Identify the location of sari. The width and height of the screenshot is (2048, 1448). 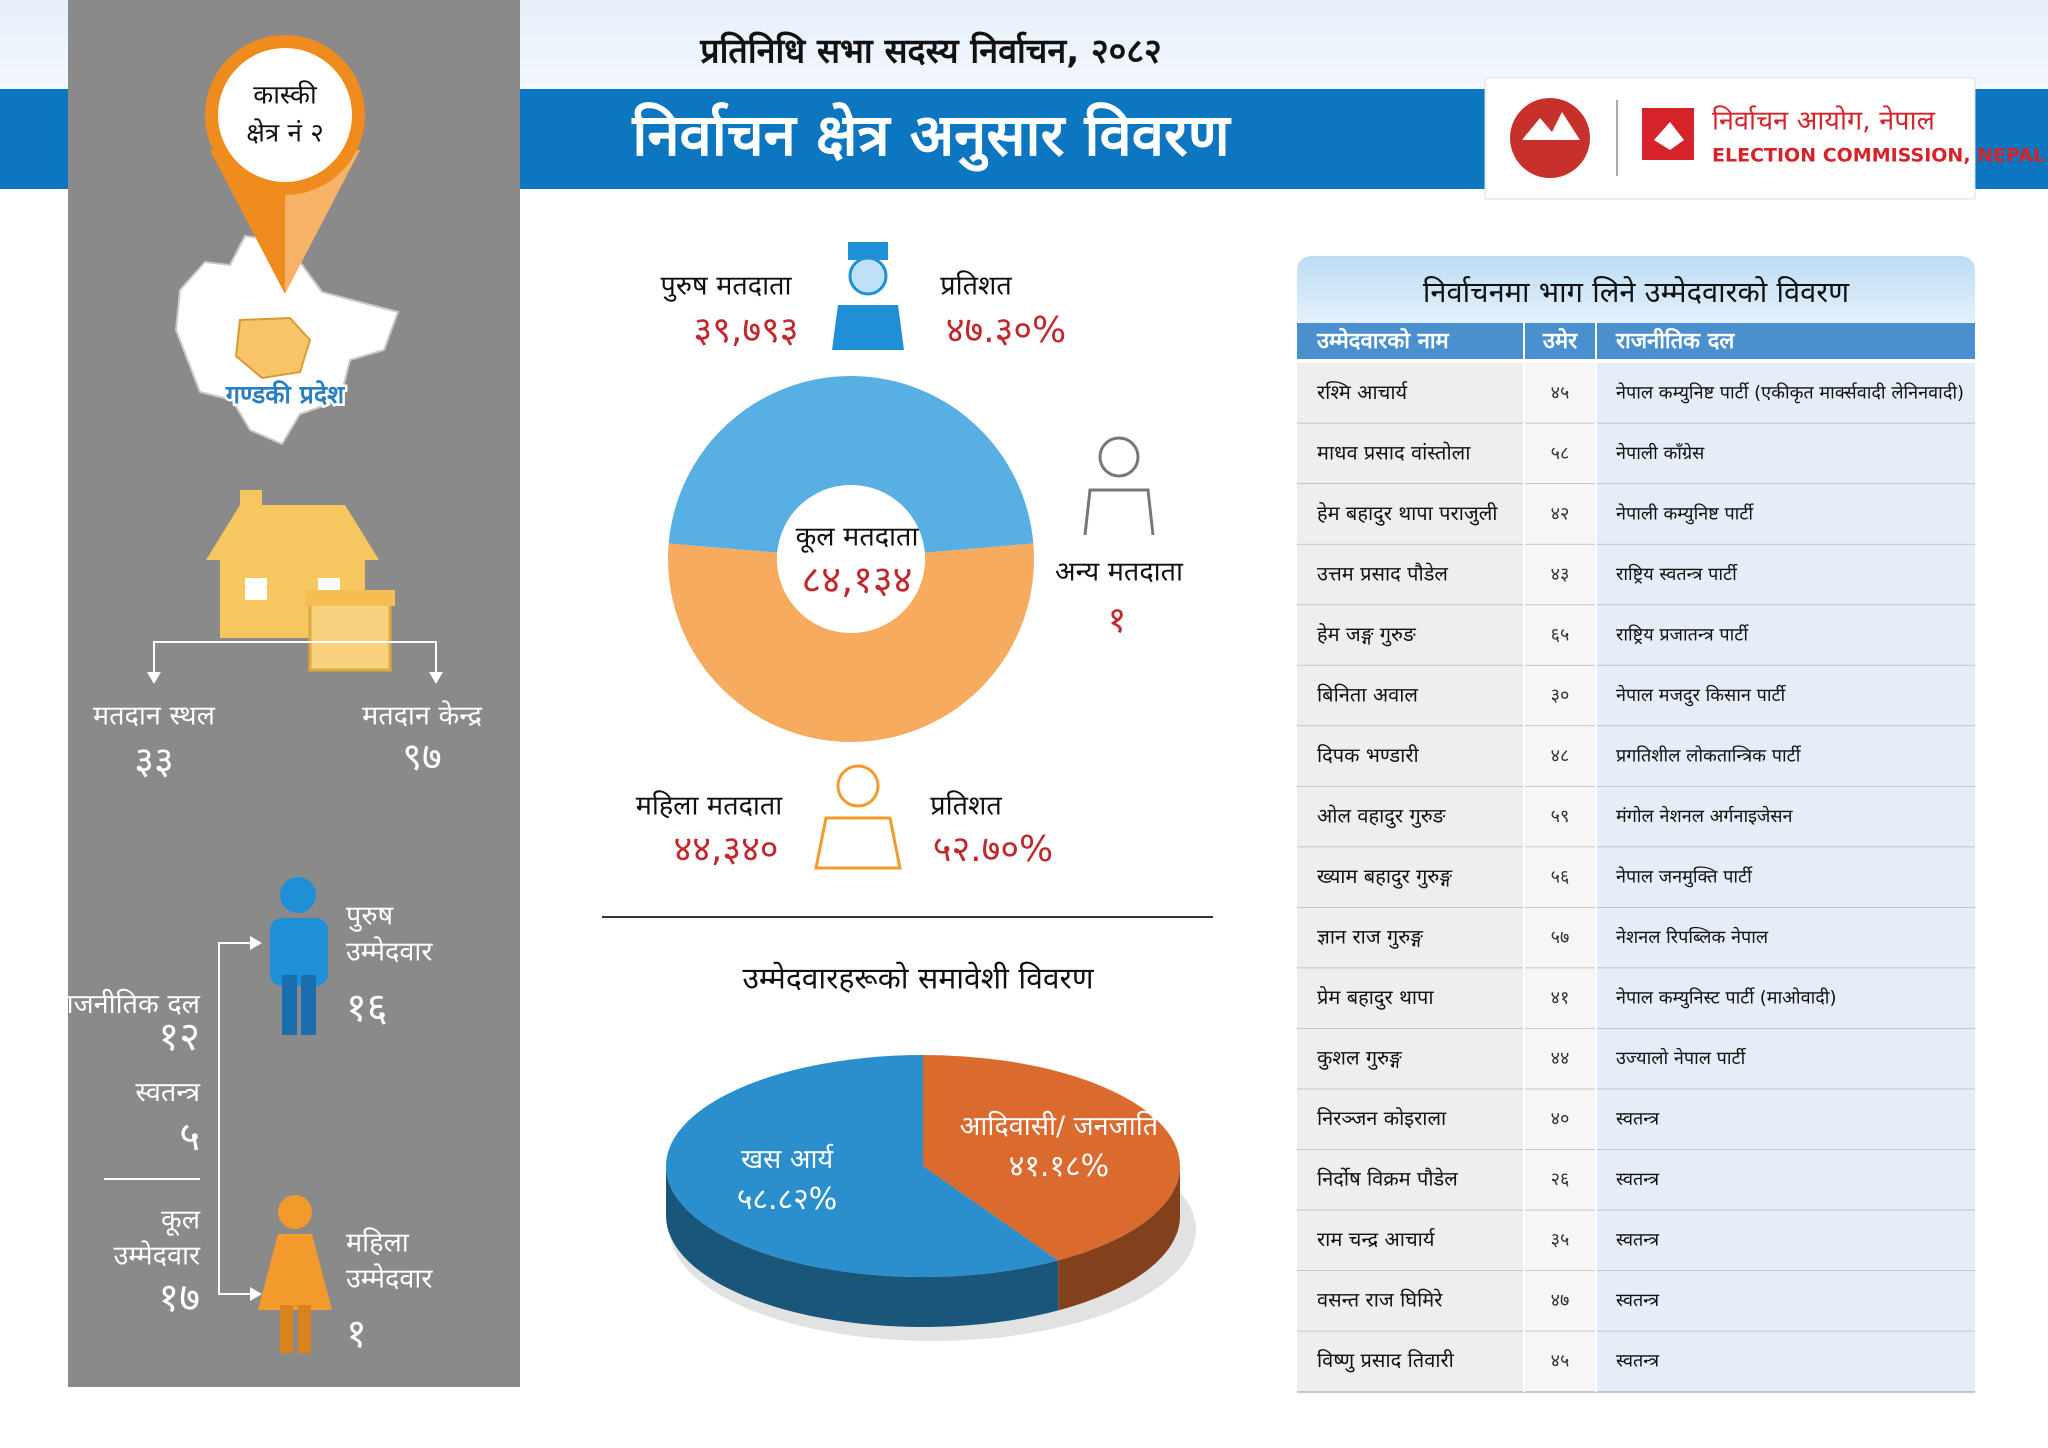
(858, 843).